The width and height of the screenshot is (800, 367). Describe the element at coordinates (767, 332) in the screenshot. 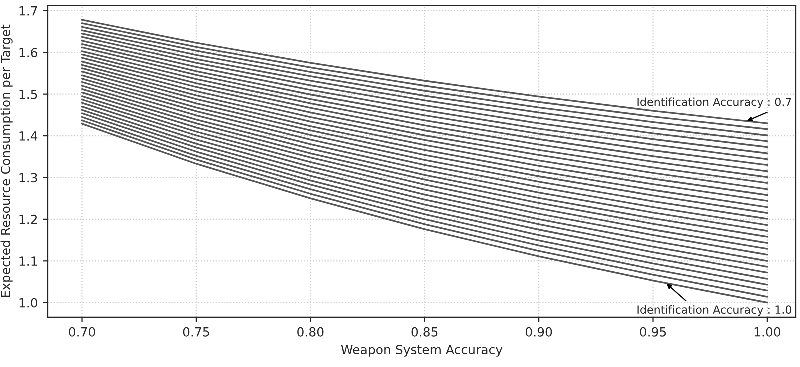

I see `x-tick-label: 1.00` at that location.